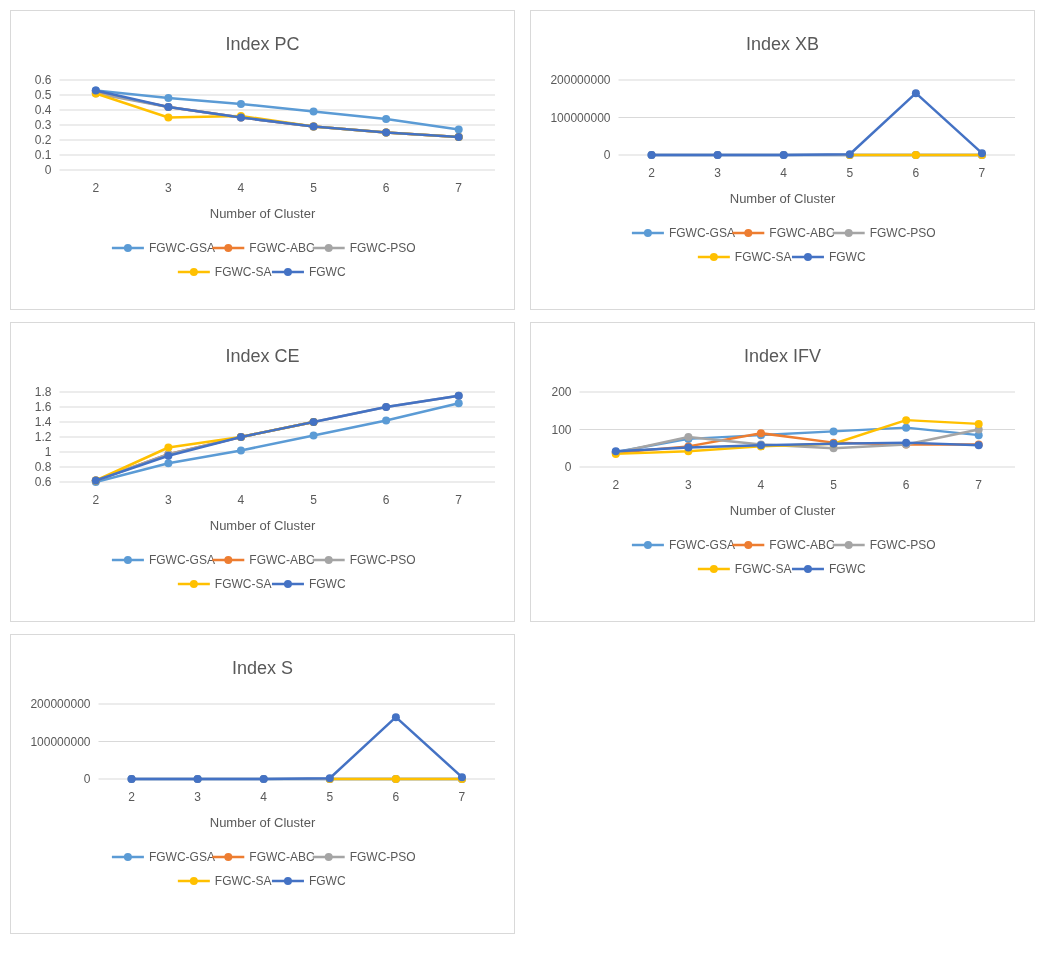  What do you see at coordinates (48, 452) in the screenshot?
I see `y-tick-label: 1` at bounding box center [48, 452].